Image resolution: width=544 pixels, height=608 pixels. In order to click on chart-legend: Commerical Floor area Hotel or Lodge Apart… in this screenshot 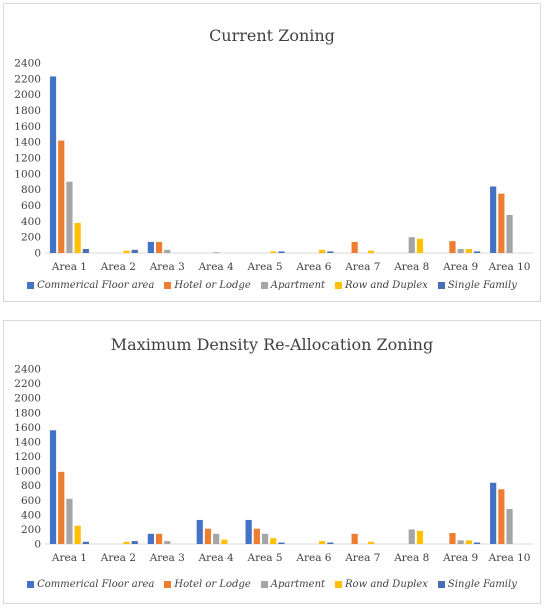, I will do `click(272, 285)`.